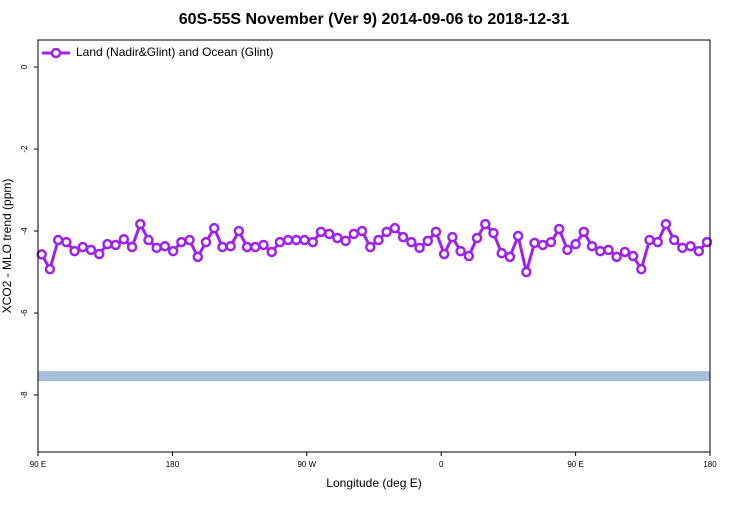  Describe the element at coordinates (24, 395) in the screenshot. I see `y-tick-label: -8` at that location.